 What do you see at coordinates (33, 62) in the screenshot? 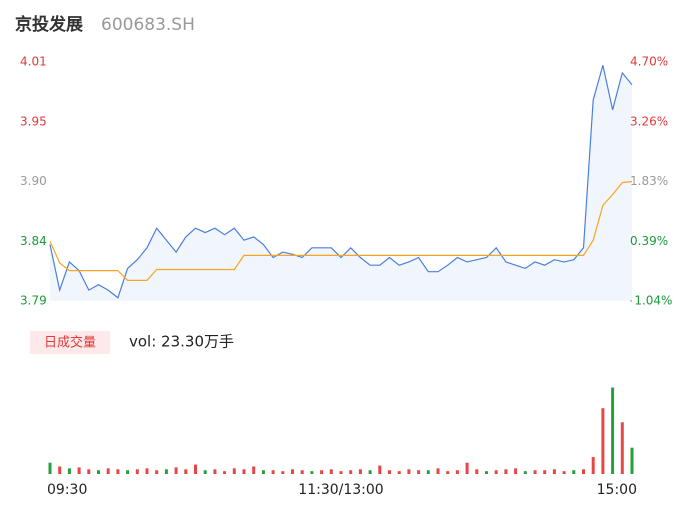
I see `y-tick-label: 4.01` at bounding box center [33, 62].